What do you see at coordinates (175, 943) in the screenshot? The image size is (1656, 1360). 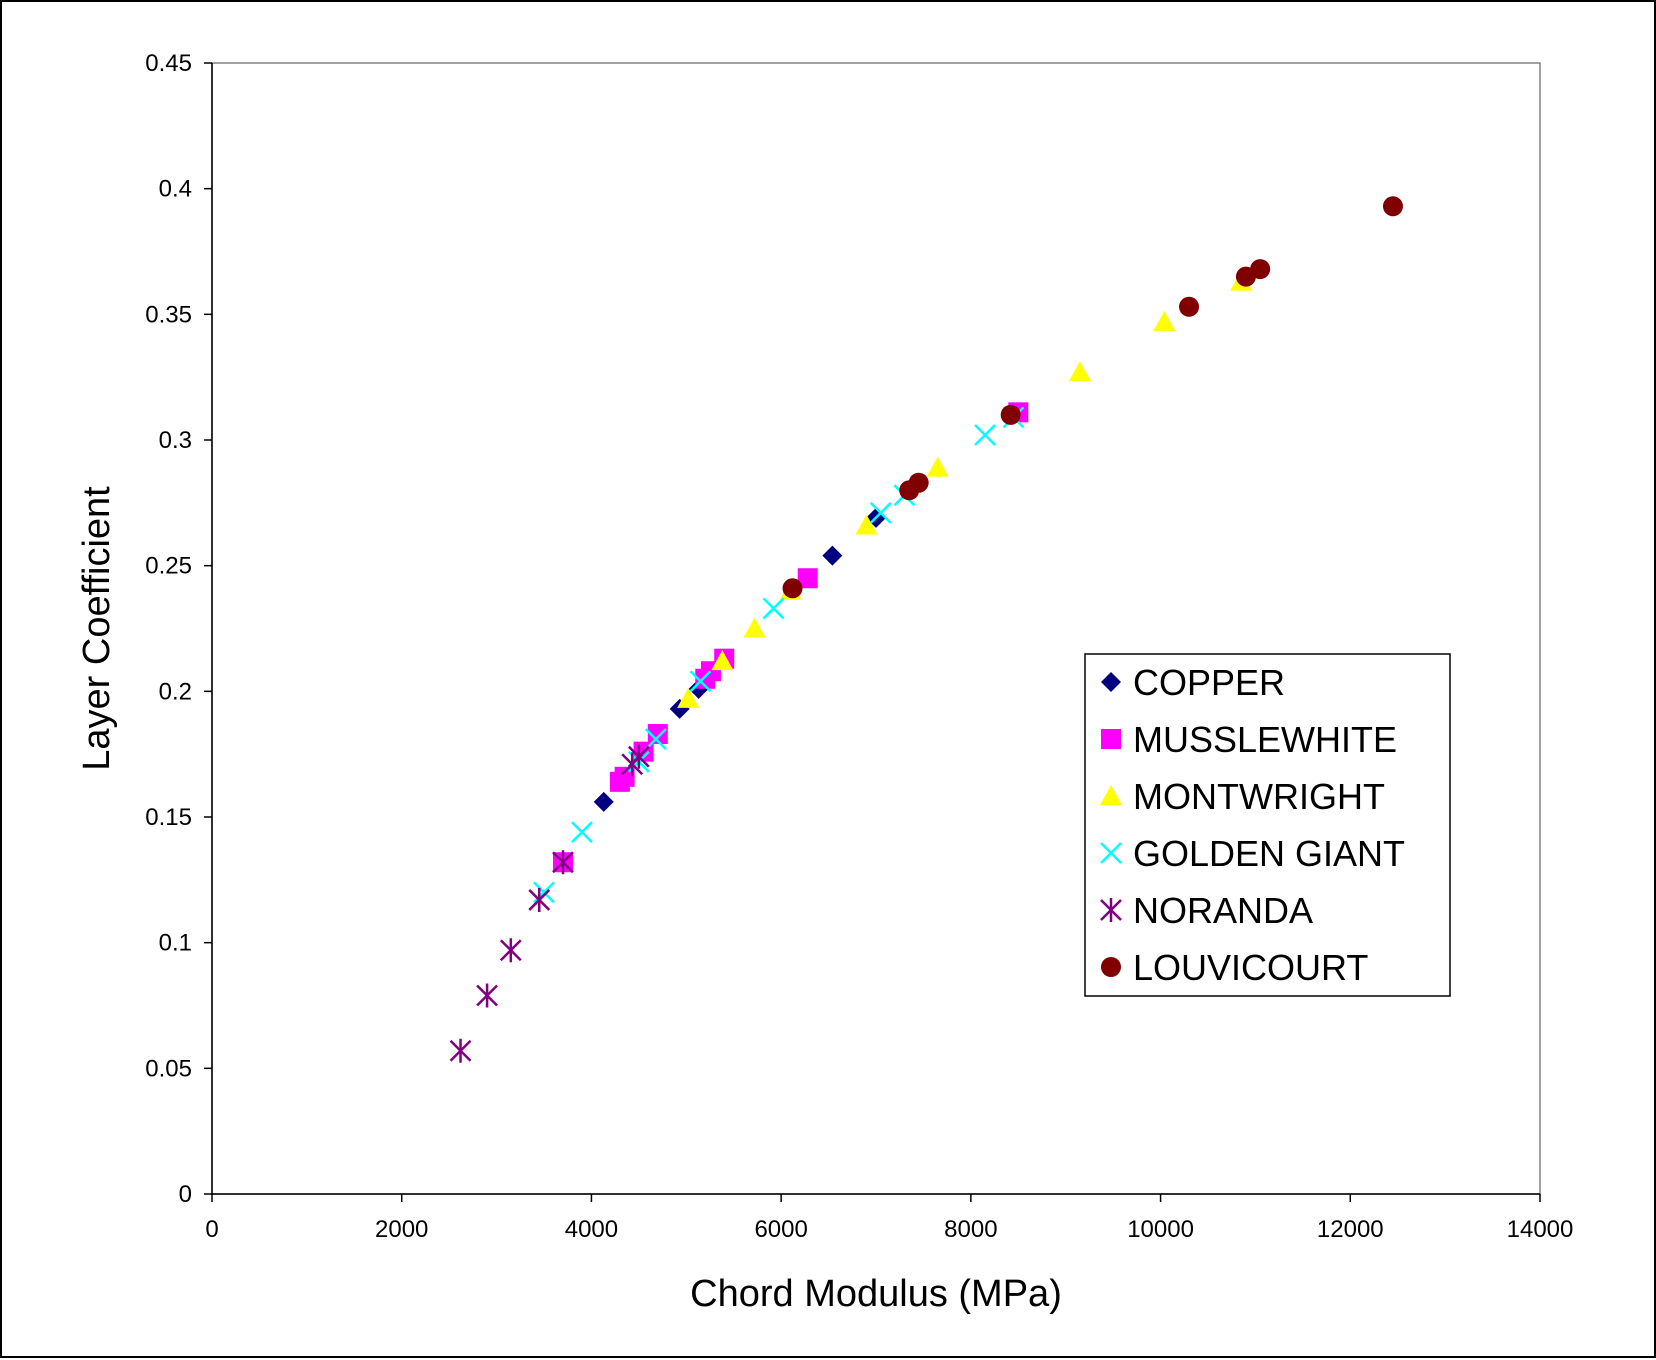 I see `y-tick-label: 0.1` at bounding box center [175, 943].